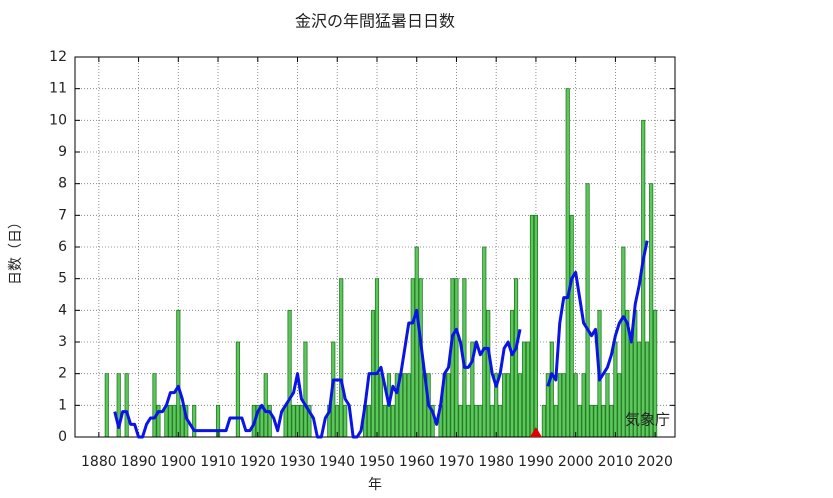  I want to click on x-tick-label: 1930, so click(298, 462).